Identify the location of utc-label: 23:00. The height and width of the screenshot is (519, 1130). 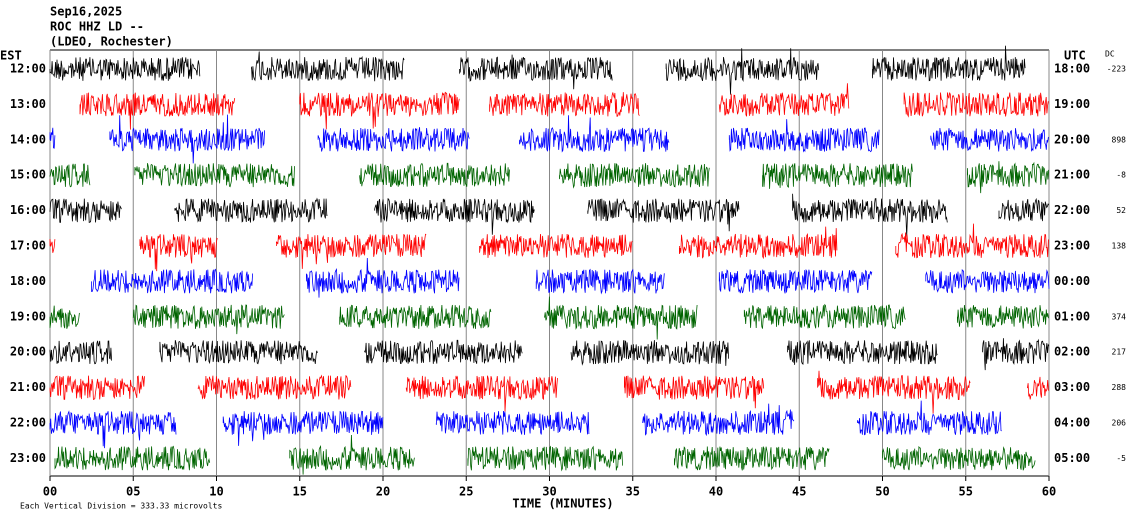
(1072, 246).